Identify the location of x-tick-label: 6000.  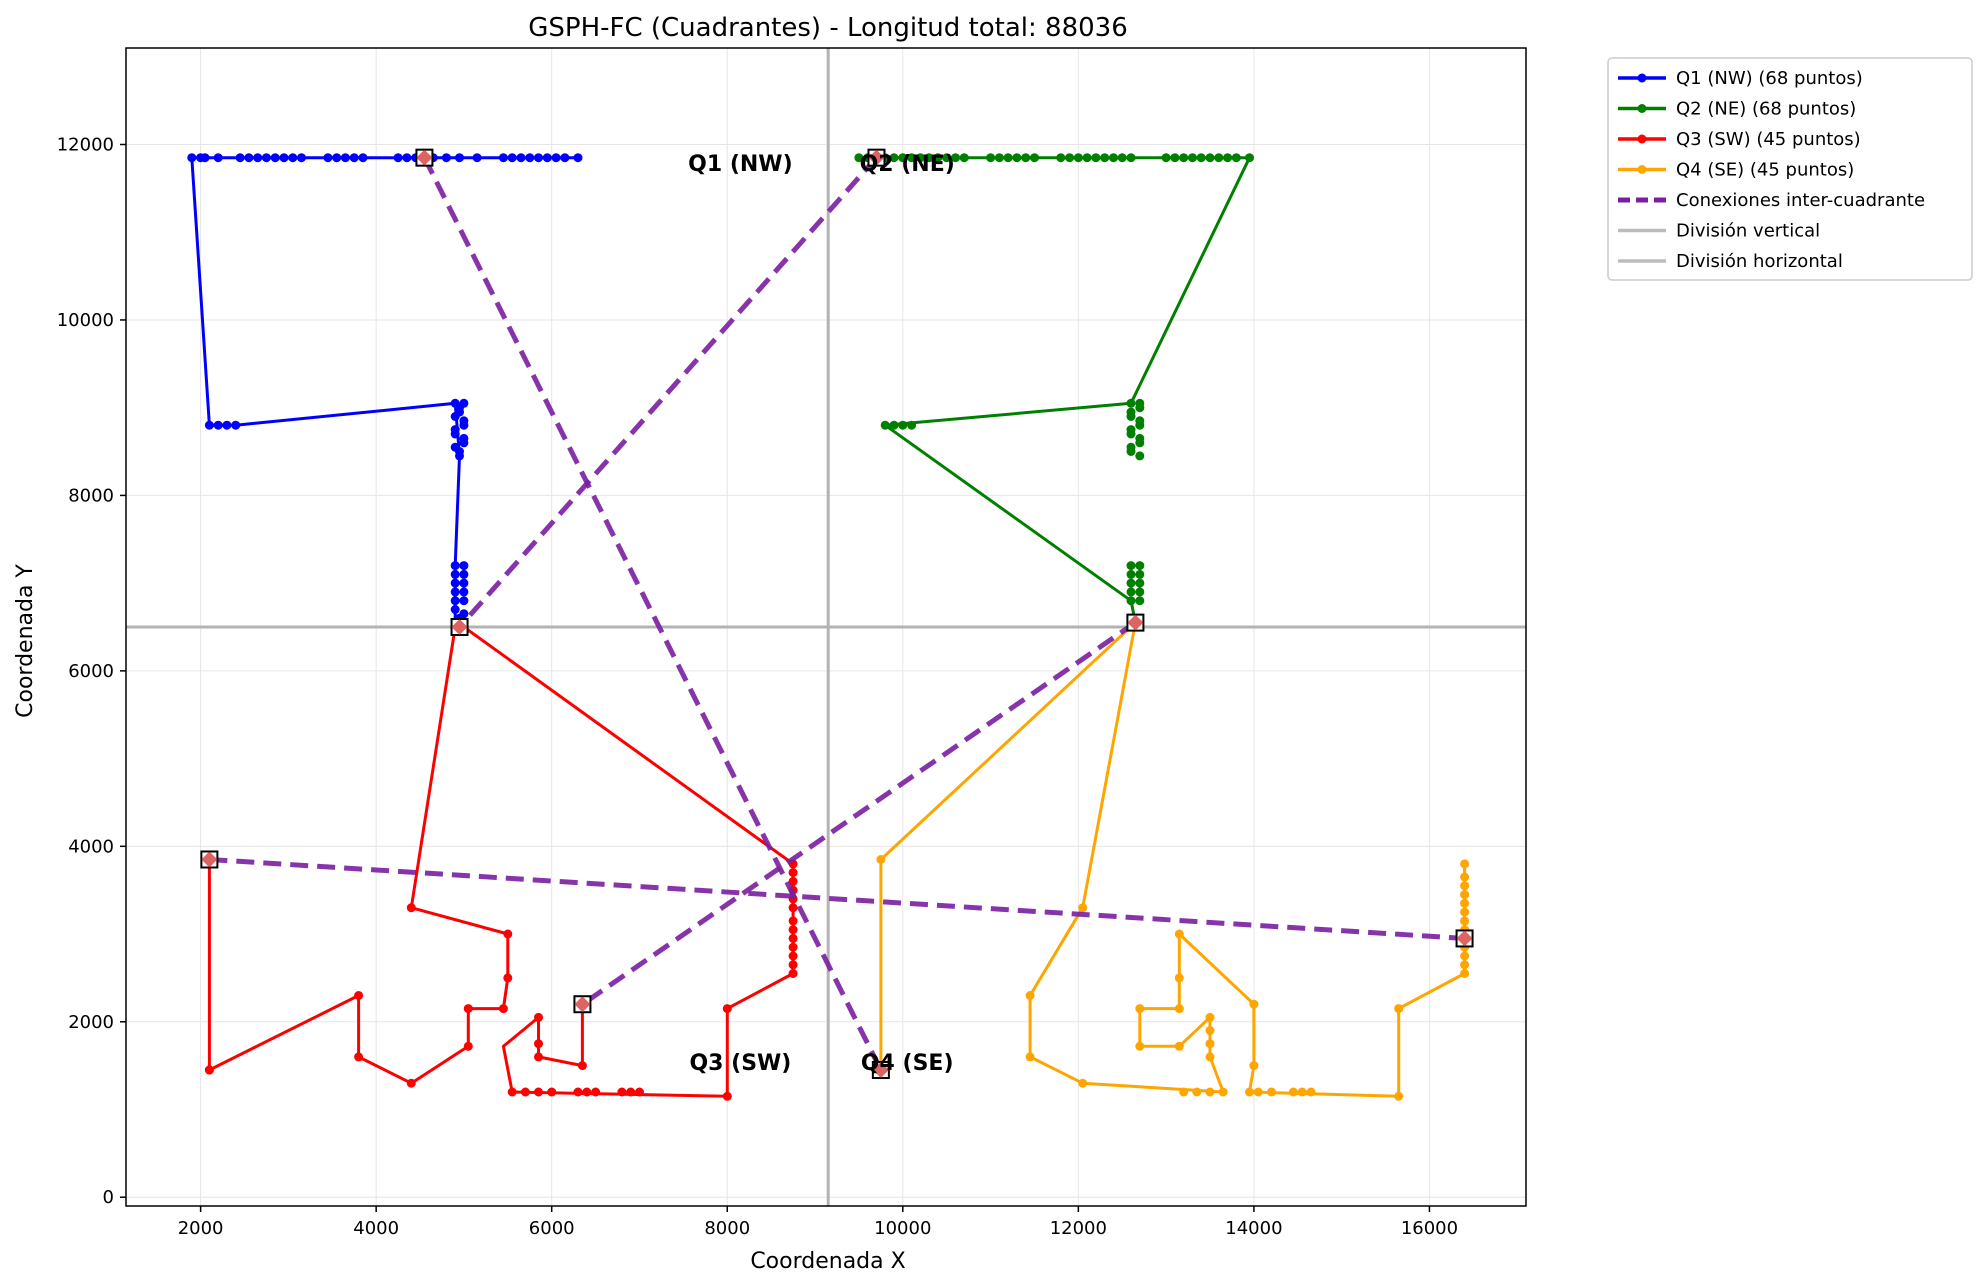
(552, 1228).